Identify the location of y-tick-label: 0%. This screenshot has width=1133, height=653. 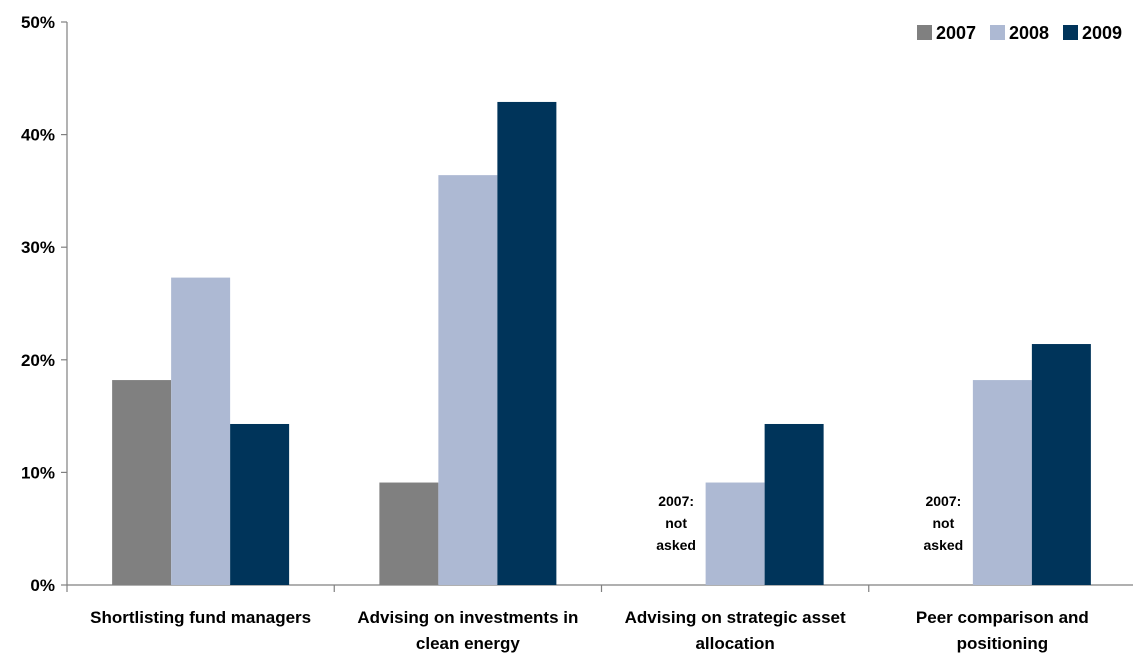
(42, 585).